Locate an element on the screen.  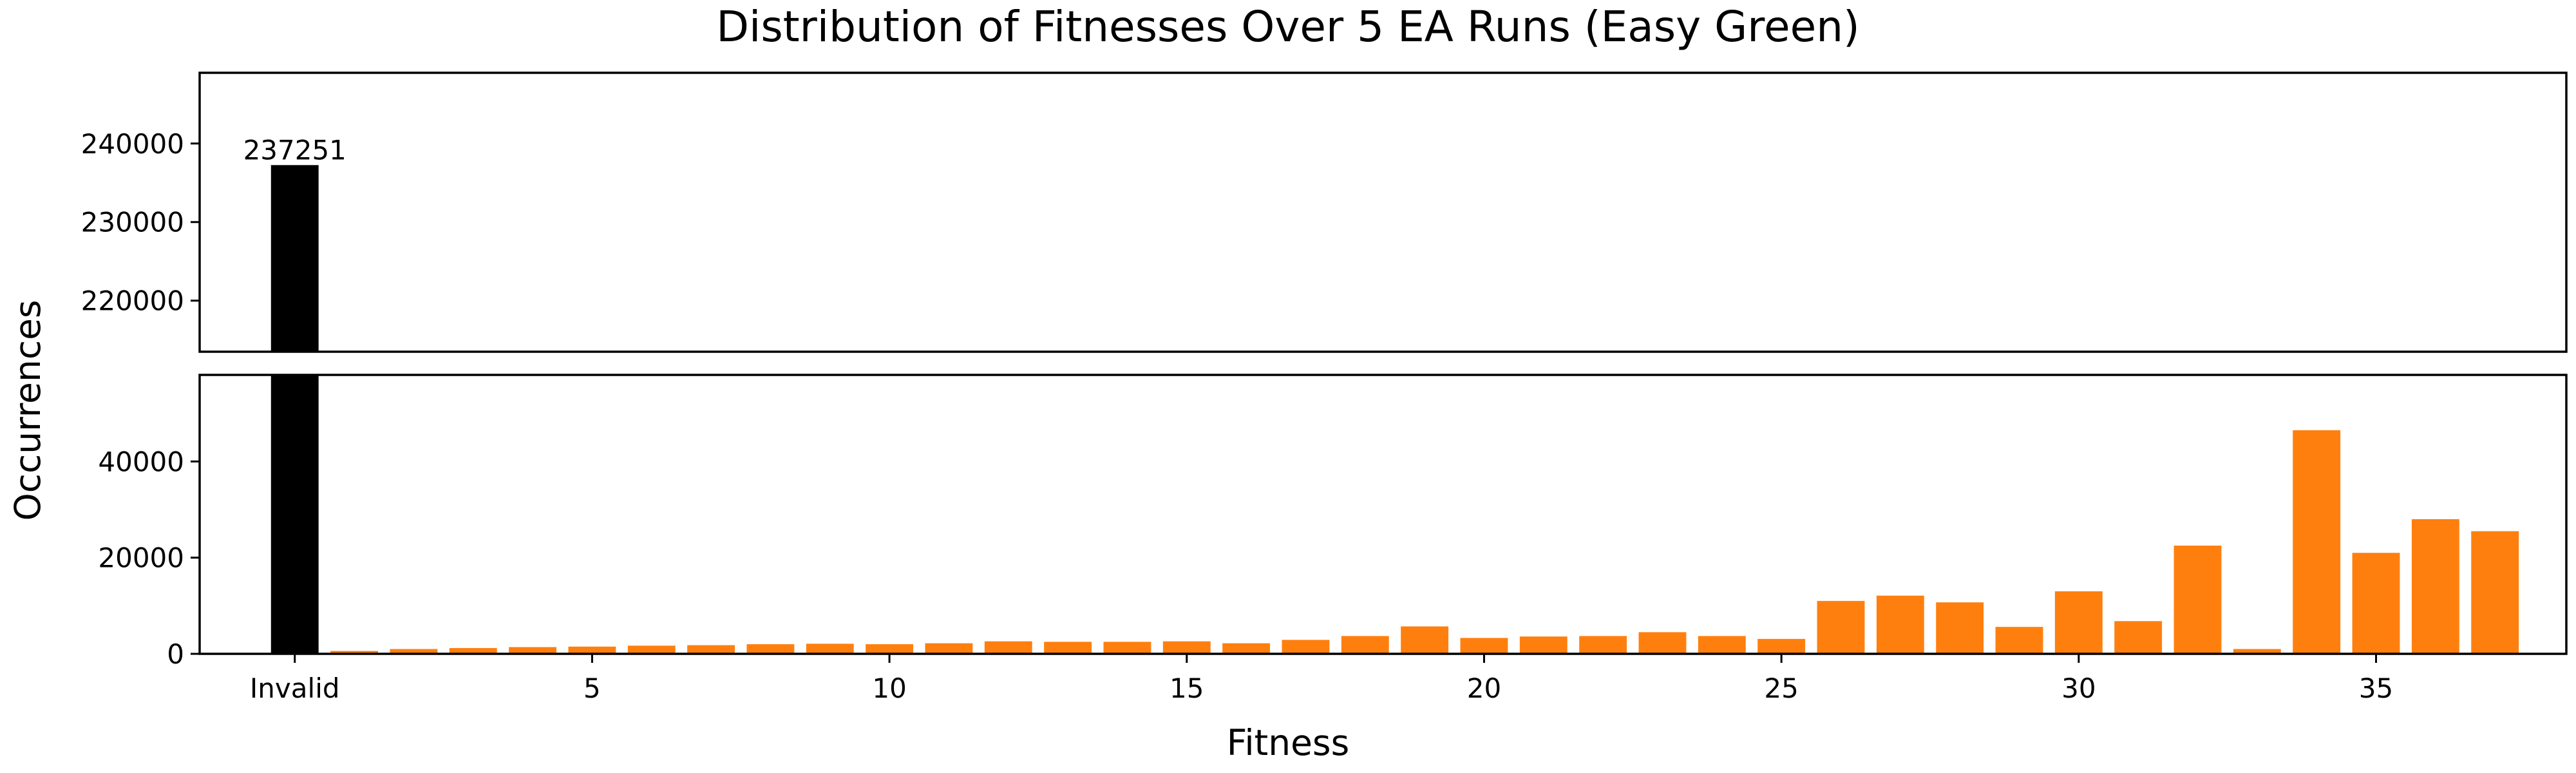
x-tick-label: 25 is located at coordinates (1781, 689).